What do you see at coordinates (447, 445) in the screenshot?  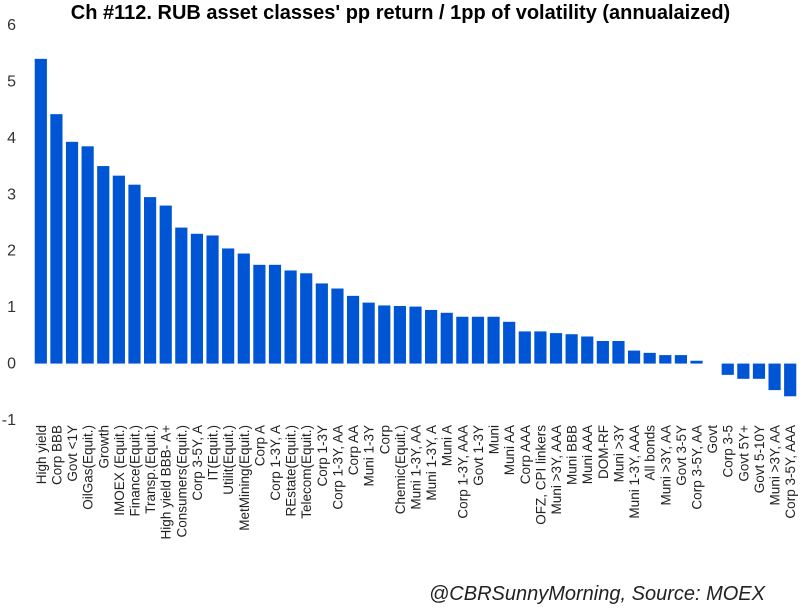 I see `x-tick-label: Muni A` at bounding box center [447, 445].